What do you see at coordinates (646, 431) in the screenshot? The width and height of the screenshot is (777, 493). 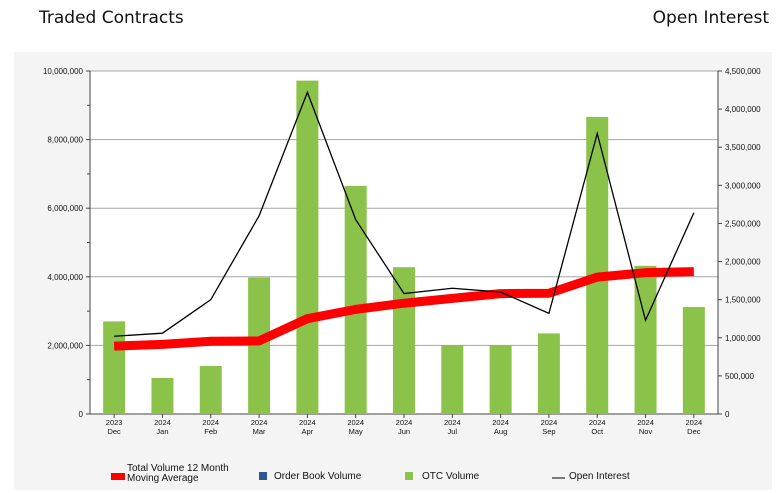 I see `x-axis-month-label: Nov` at bounding box center [646, 431].